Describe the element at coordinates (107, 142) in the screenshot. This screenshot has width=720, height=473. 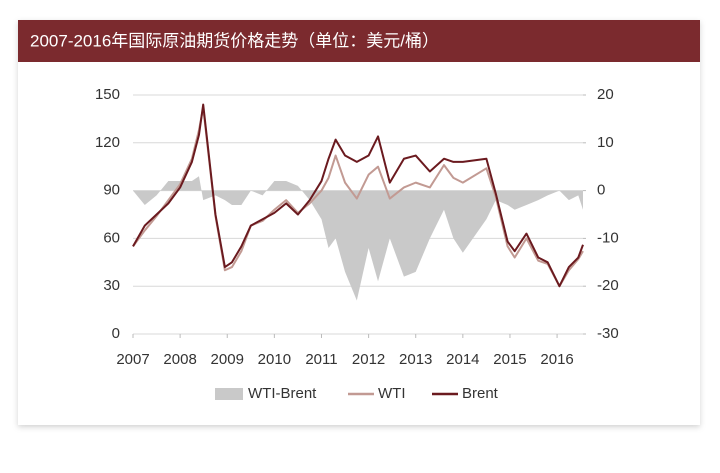
I see `y-tick-label: 120` at that location.